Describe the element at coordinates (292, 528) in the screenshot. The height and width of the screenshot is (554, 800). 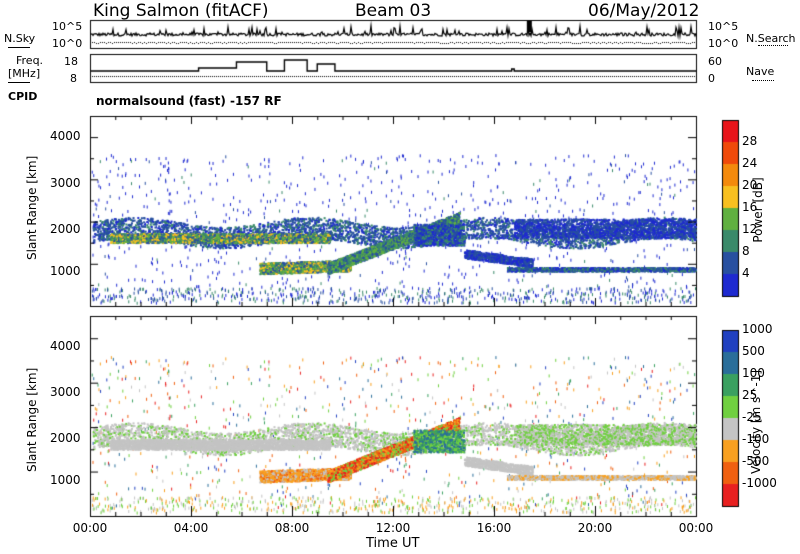
I see `x-tick-label: 08:00` at that location.